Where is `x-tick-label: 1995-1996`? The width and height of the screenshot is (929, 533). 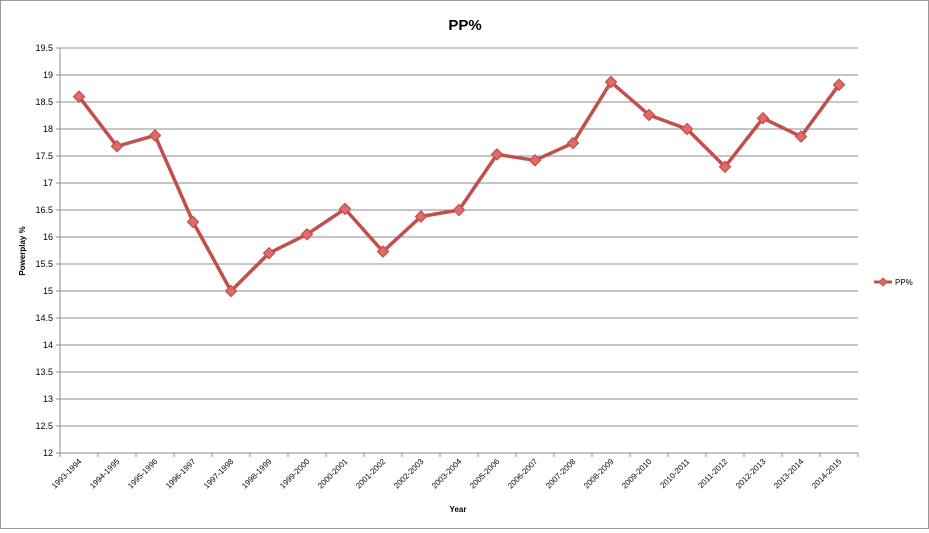 x-tick-label: 1995-1996 is located at coordinates (143, 474).